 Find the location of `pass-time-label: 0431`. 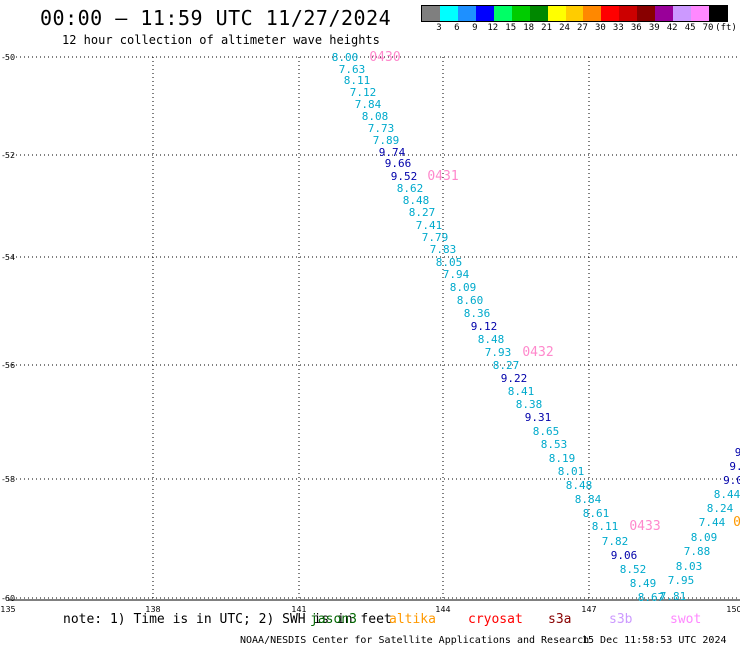

pass-time-label: 0431 is located at coordinates (442, 176).